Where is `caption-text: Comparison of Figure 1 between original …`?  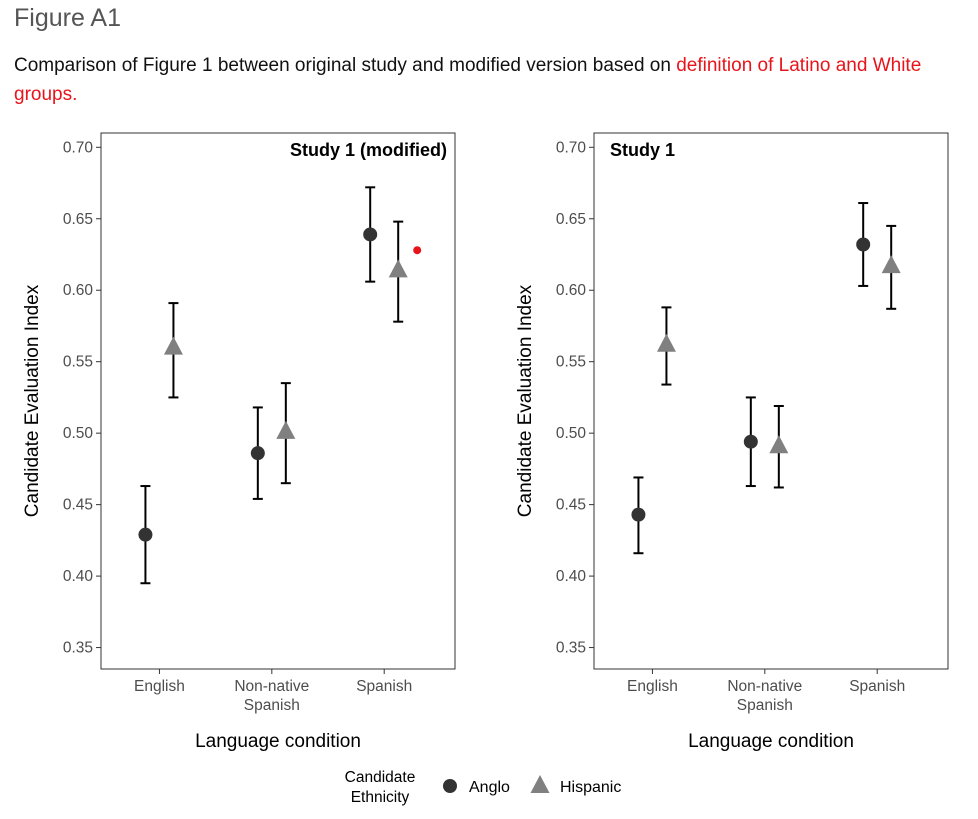
caption-text: Comparison of Figure 1 between original … is located at coordinates (345, 65).